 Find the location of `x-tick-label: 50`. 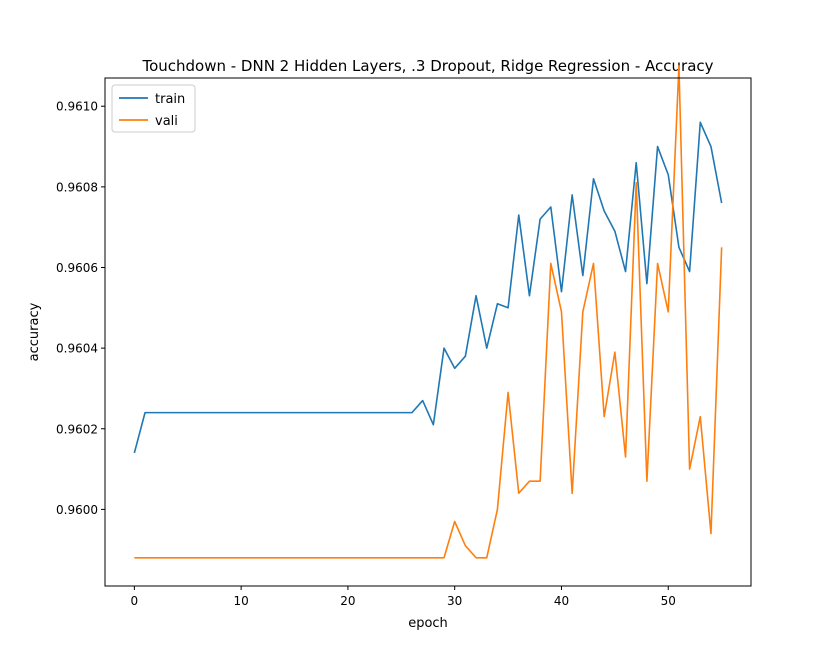

x-tick-label: 50 is located at coordinates (668, 601).